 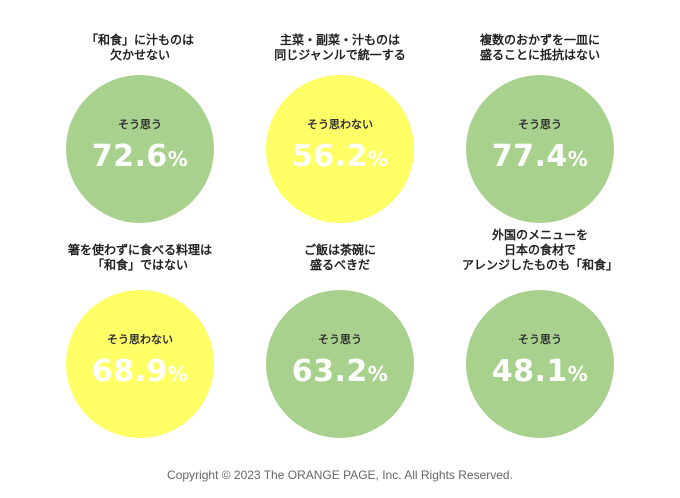 What do you see at coordinates (139, 265) in the screenshot?
I see `question-line: 「和食」ではない` at bounding box center [139, 265].